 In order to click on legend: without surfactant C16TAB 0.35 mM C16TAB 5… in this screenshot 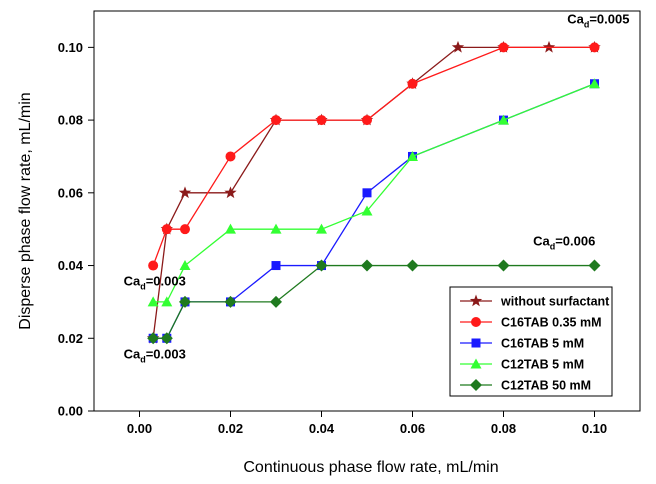, I will do `click(531, 341)`.